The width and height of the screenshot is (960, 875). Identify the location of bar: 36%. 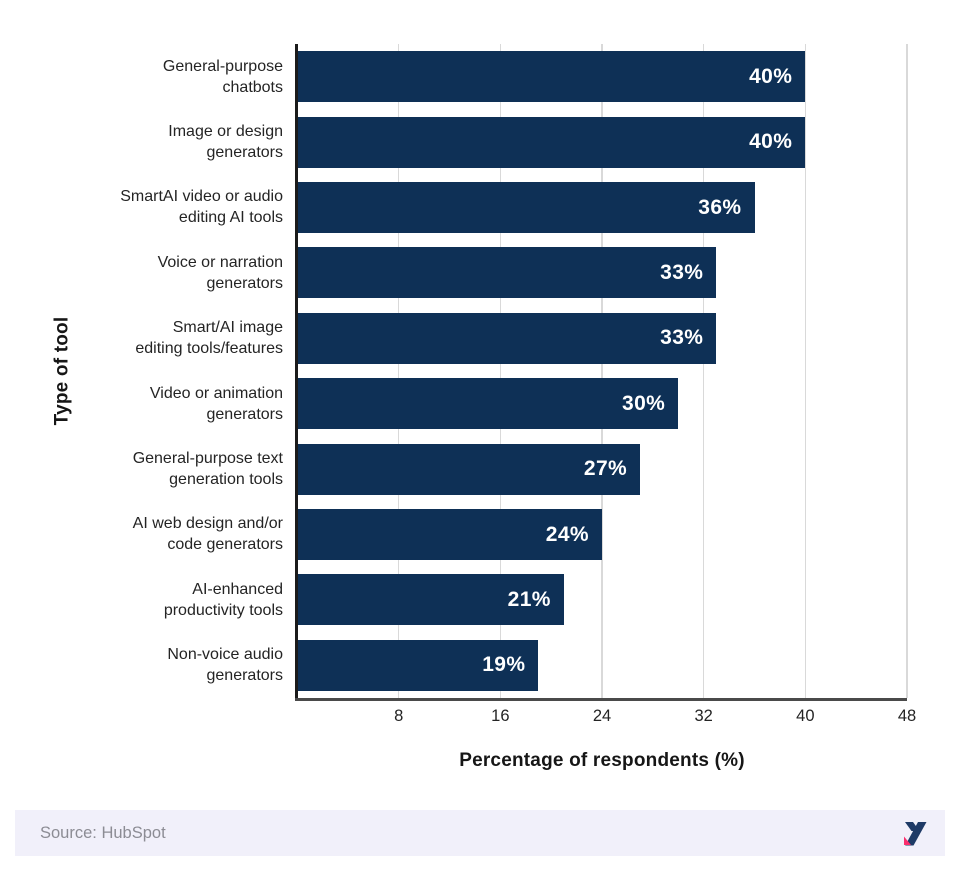
(526, 207).